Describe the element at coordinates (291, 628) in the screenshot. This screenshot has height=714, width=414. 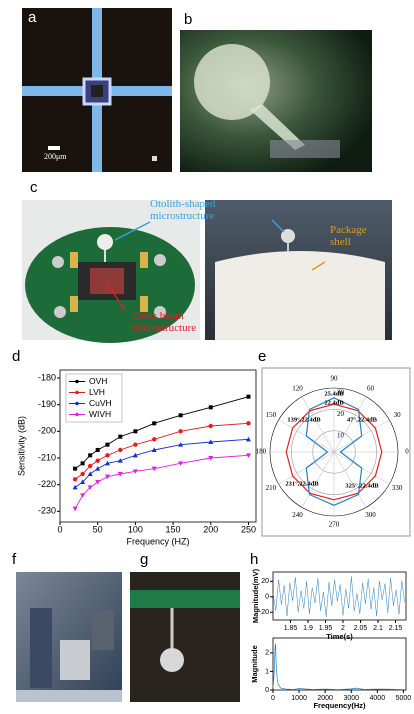
I see `x-tick-label: 1.85` at that location.